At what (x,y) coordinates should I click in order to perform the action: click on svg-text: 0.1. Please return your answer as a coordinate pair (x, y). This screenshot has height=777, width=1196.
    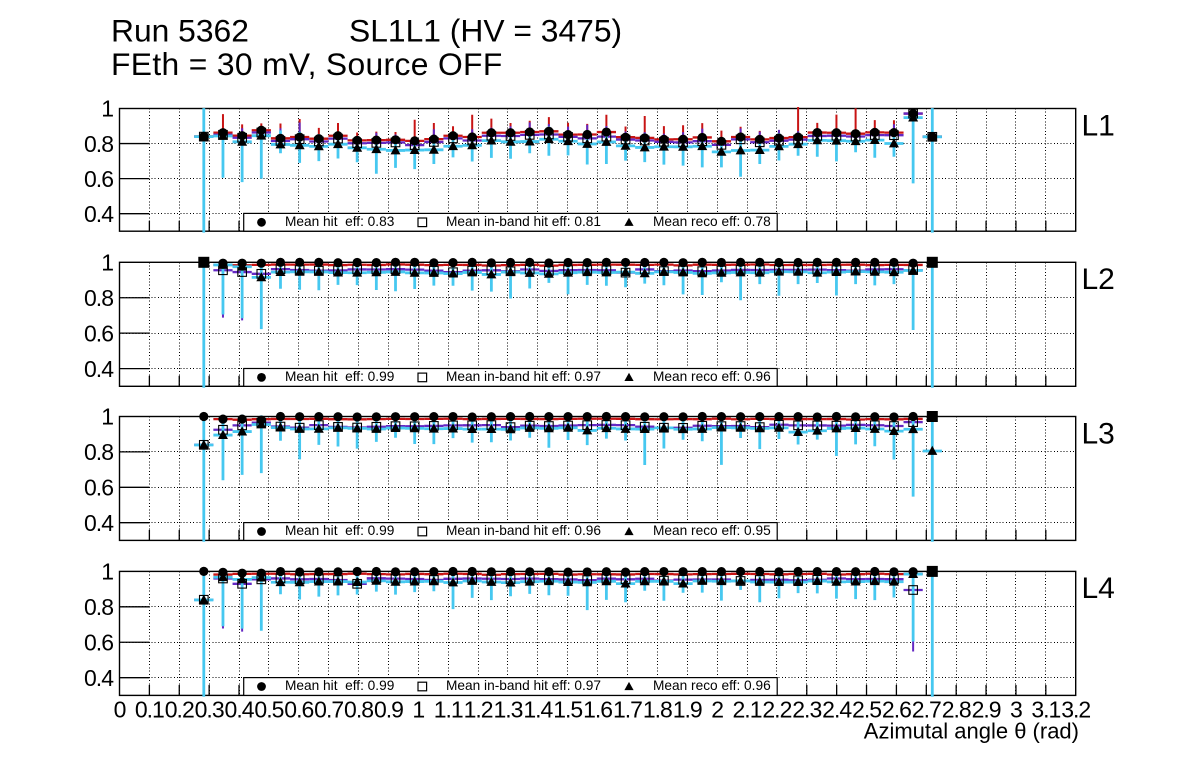
    Looking at the image, I should click on (149, 709).